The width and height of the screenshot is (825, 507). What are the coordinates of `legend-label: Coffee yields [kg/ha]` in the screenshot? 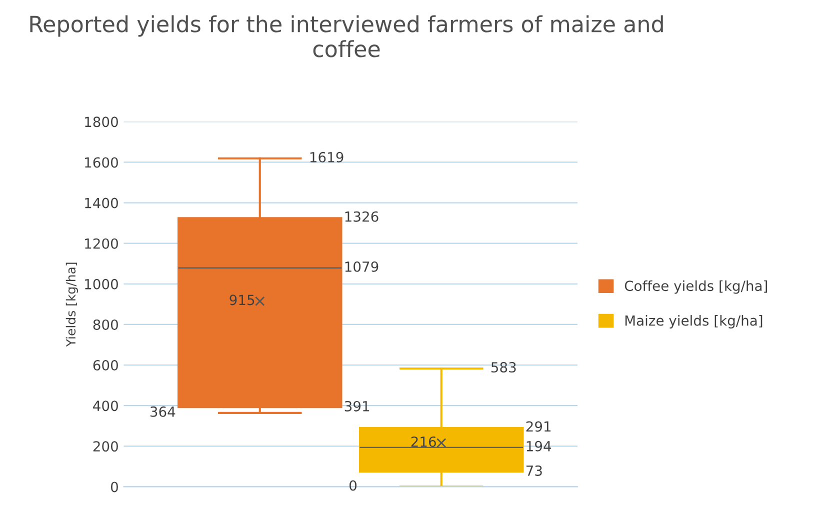 It's located at (695, 287).